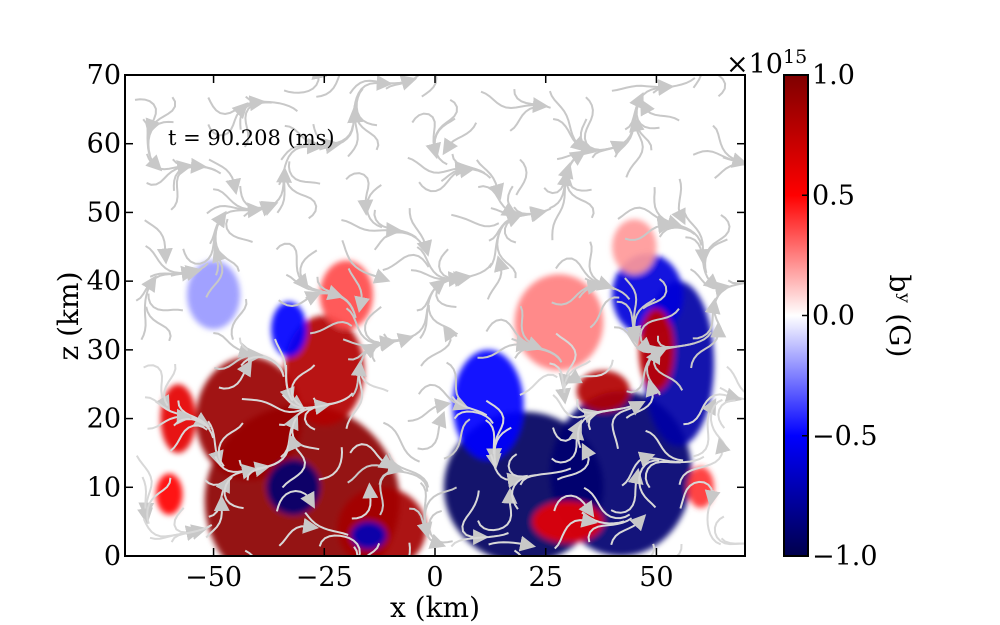 This screenshot has width=1000, height=625. Describe the element at coordinates (104, 419) in the screenshot. I see `y-tick-label: 20` at that location.